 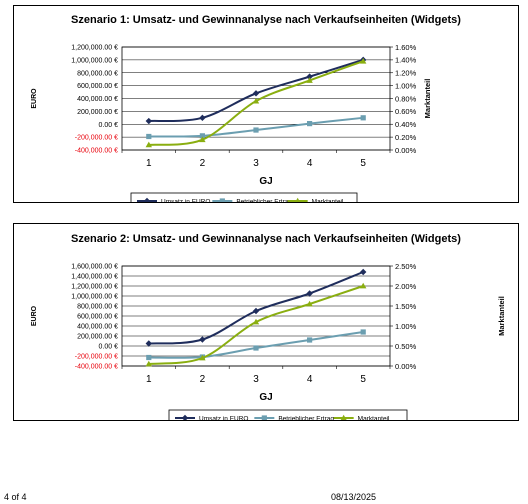 I want to click on y2-tick-label: 0.20%, so click(x=406, y=137).